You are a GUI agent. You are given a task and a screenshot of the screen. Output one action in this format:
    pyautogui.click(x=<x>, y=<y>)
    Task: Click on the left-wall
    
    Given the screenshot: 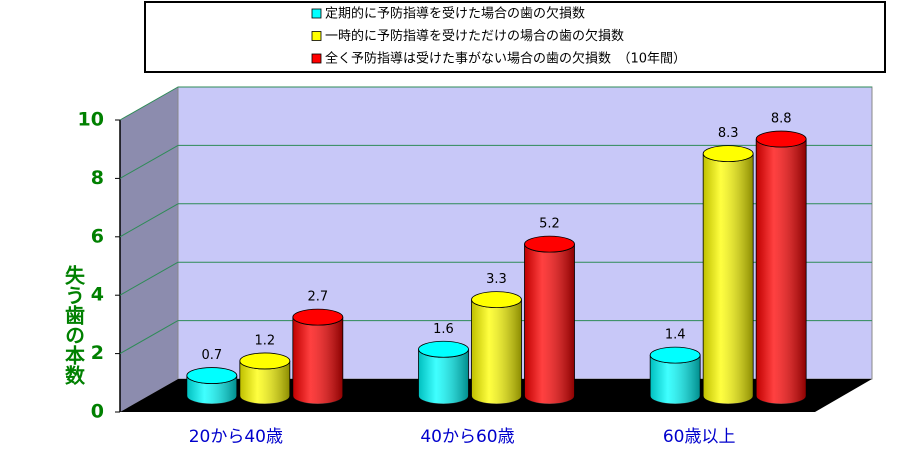 What is the action you would take?
    pyautogui.click(x=149, y=249)
    